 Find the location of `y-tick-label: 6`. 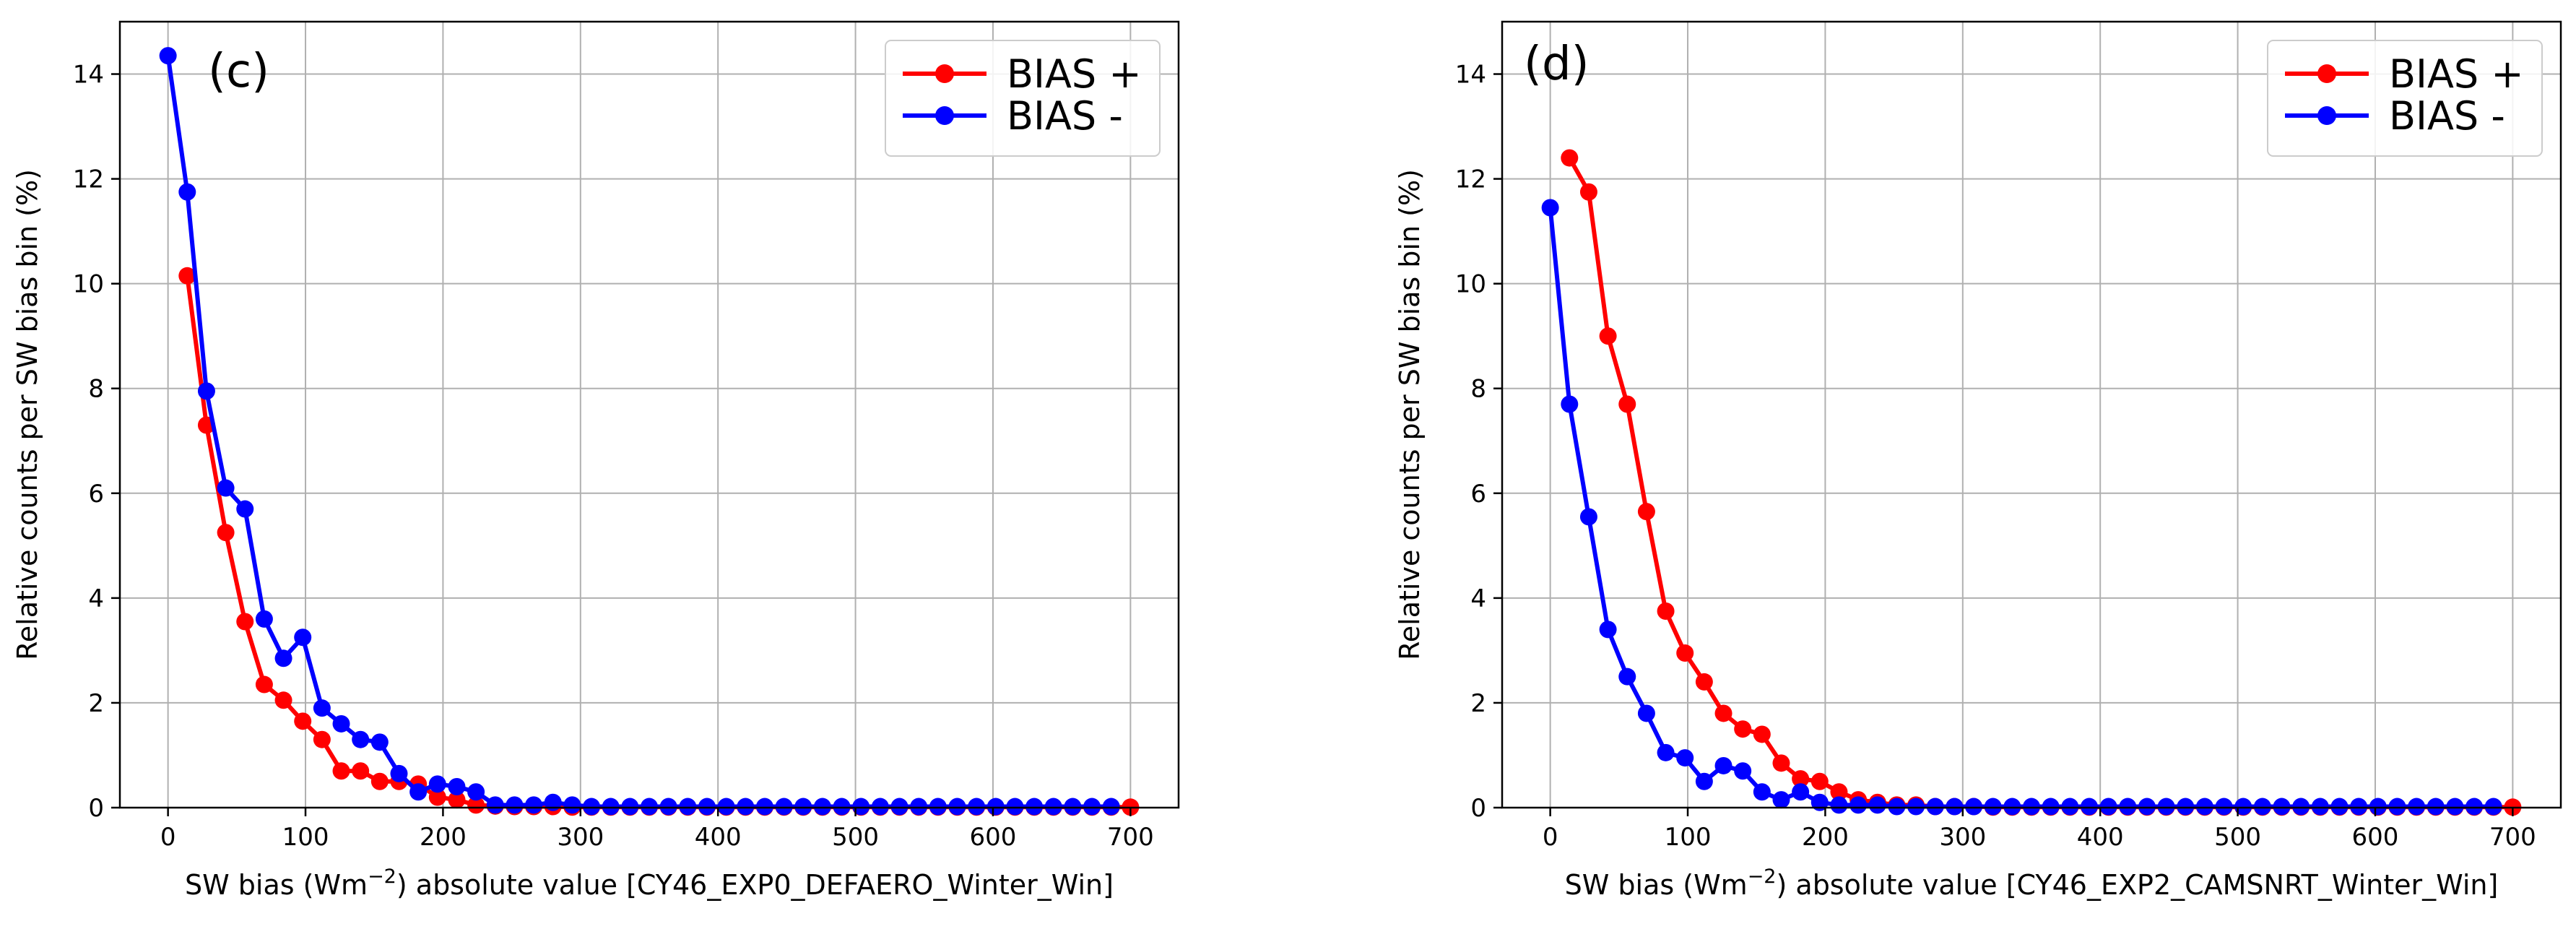

y-tick-label: 6 is located at coordinates (1478, 494).